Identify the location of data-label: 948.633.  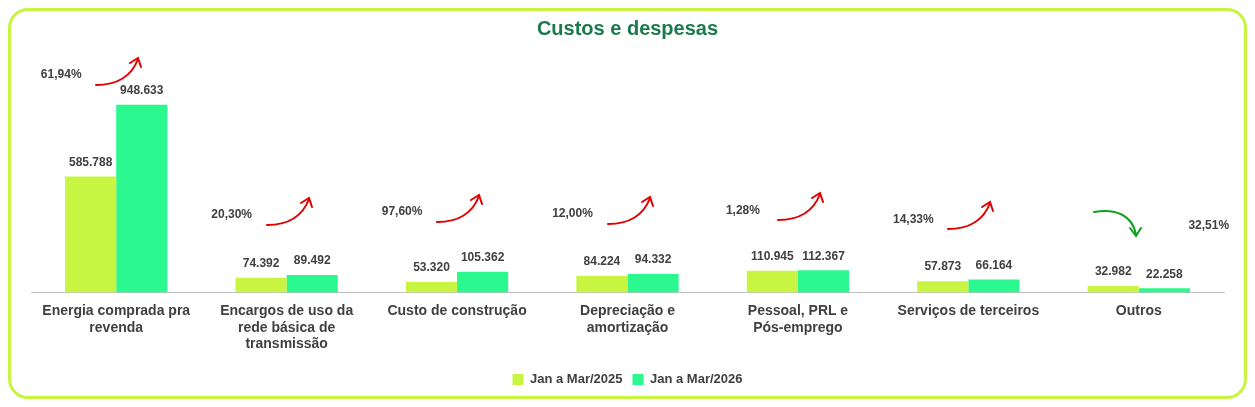
(142, 90).